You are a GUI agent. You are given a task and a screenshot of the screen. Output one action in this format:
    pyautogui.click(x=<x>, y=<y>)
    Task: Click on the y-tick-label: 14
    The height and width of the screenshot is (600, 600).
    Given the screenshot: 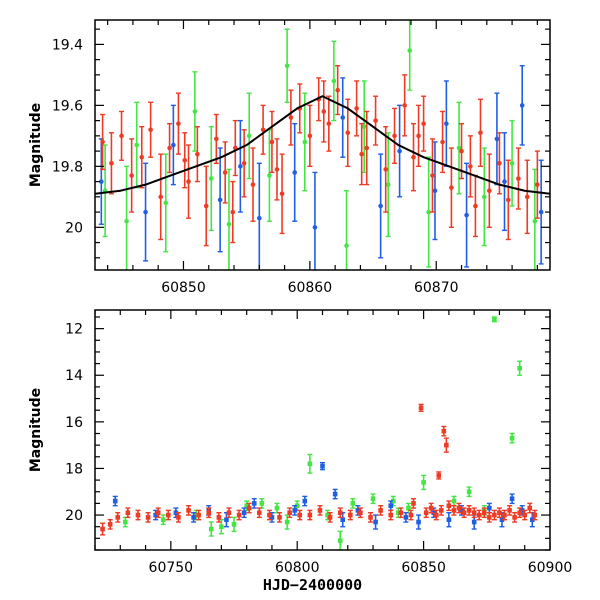 What is the action you would take?
    pyautogui.click(x=74, y=376)
    